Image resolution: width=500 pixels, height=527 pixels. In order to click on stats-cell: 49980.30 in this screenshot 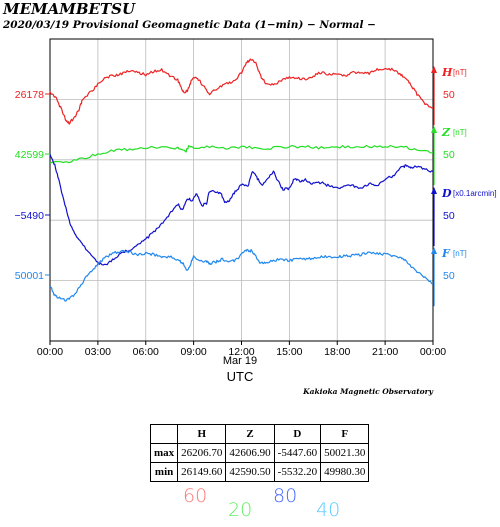, I will do `click(345, 472)`.